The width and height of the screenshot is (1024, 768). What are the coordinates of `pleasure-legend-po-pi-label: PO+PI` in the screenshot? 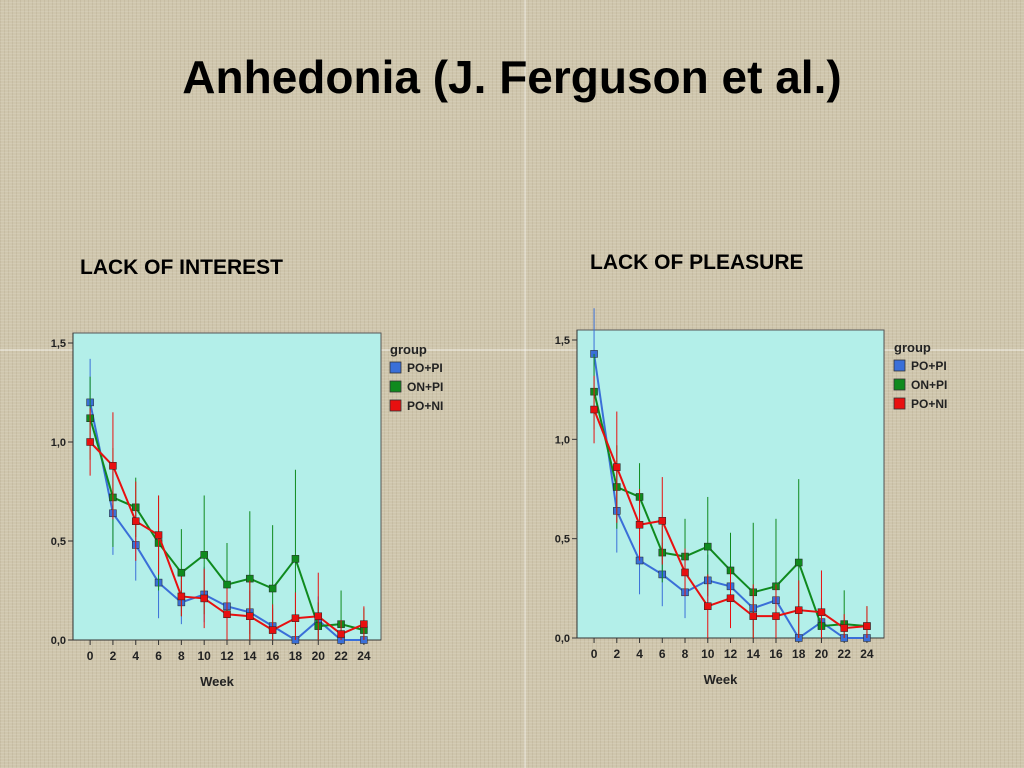 It's located at (929, 366).